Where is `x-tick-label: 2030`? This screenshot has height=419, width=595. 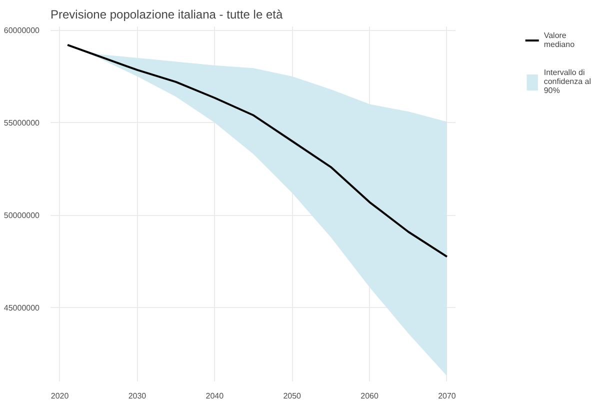
x-tick-label: 2030 is located at coordinates (137, 396).